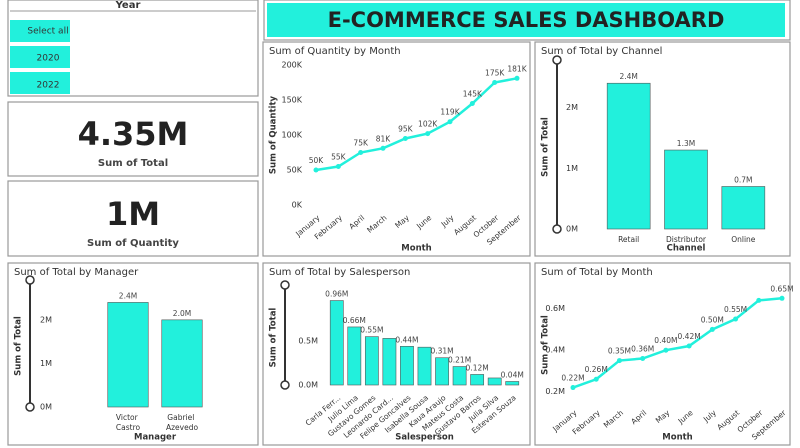 The image size is (800, 448). Describe the element at coordinates (473, 94) in the screenshot. I see `data-label: 145K` at that location.